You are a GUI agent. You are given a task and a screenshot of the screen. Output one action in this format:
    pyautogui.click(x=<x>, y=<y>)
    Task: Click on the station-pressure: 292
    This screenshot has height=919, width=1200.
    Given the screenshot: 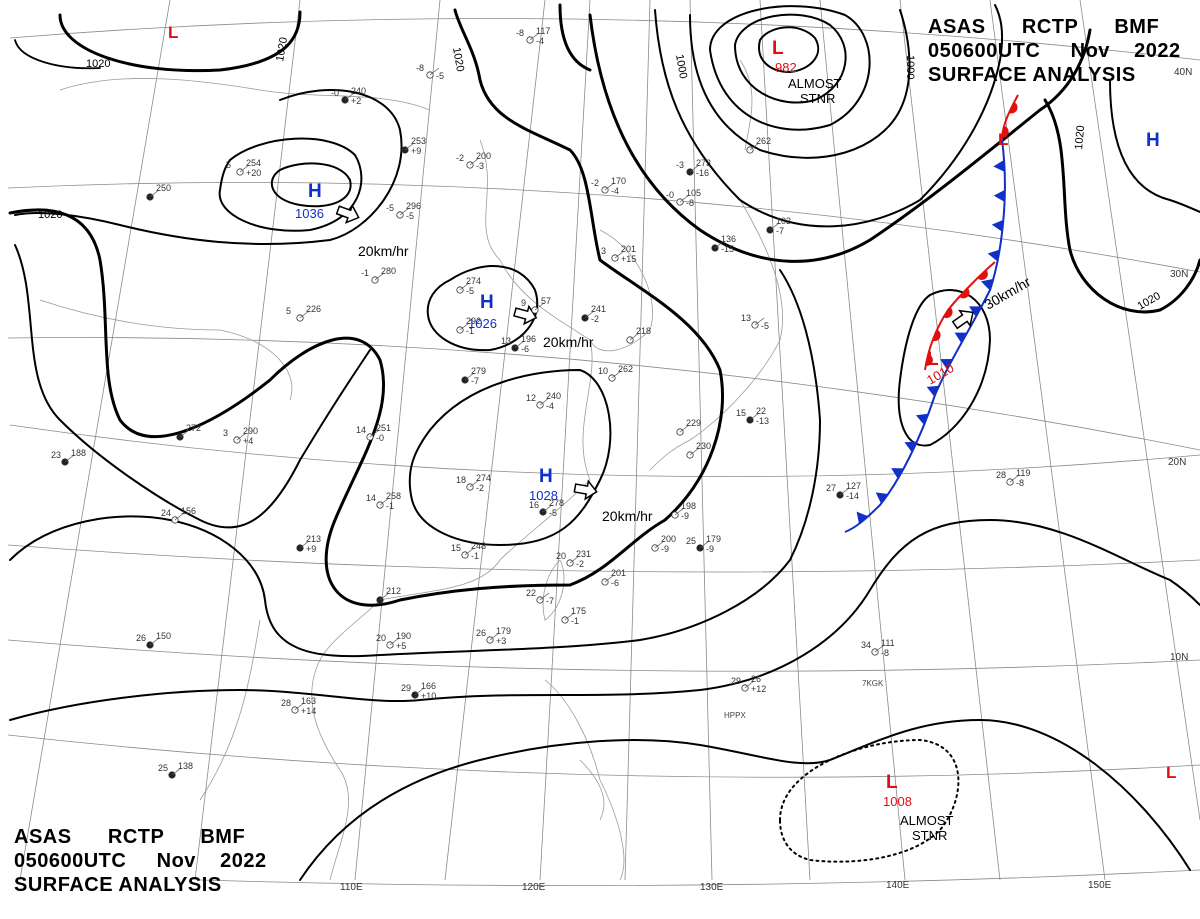 What is the action you would take?
    pyautogui.click(x=473, y=321)
    